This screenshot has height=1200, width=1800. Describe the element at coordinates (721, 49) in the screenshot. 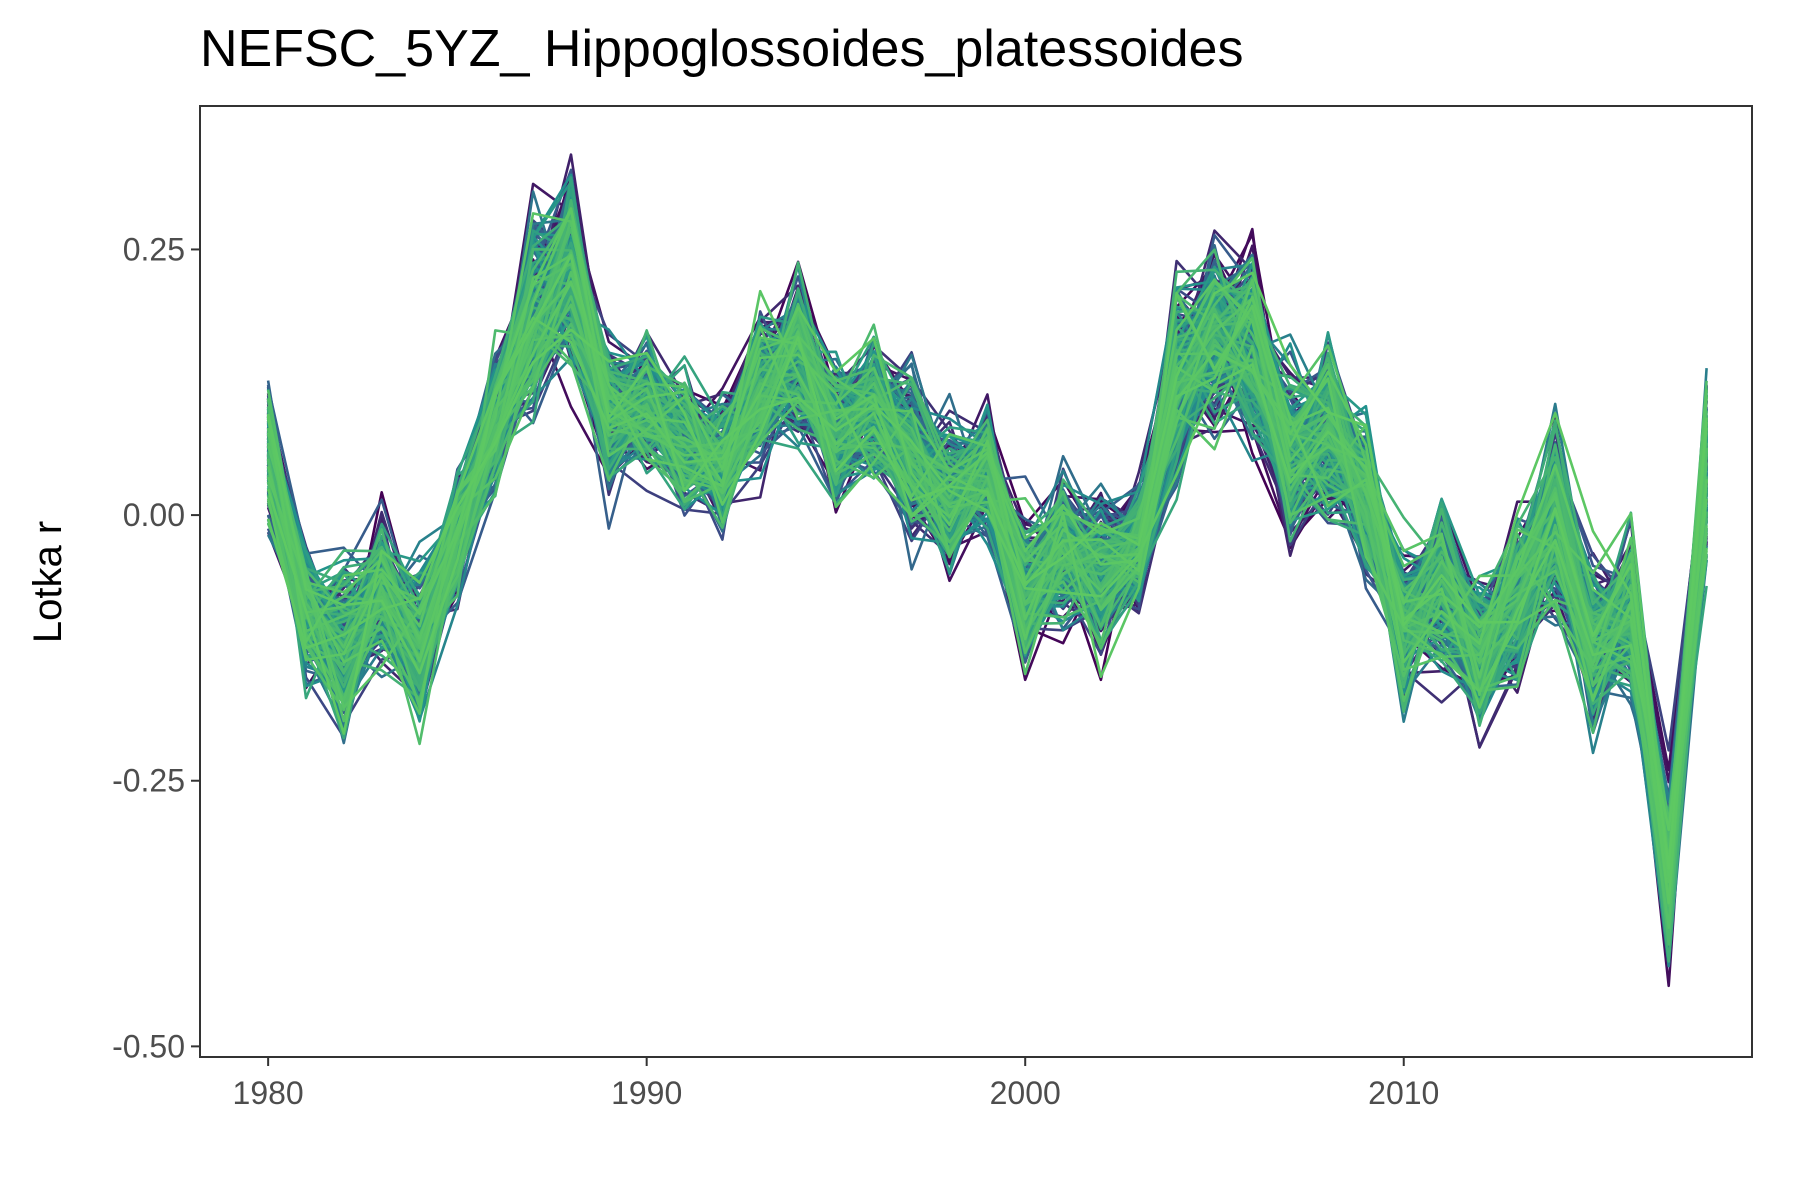

I see `chart-title: NEFSC_5YZ_ Hippoglossoides_platessoides` at that location.